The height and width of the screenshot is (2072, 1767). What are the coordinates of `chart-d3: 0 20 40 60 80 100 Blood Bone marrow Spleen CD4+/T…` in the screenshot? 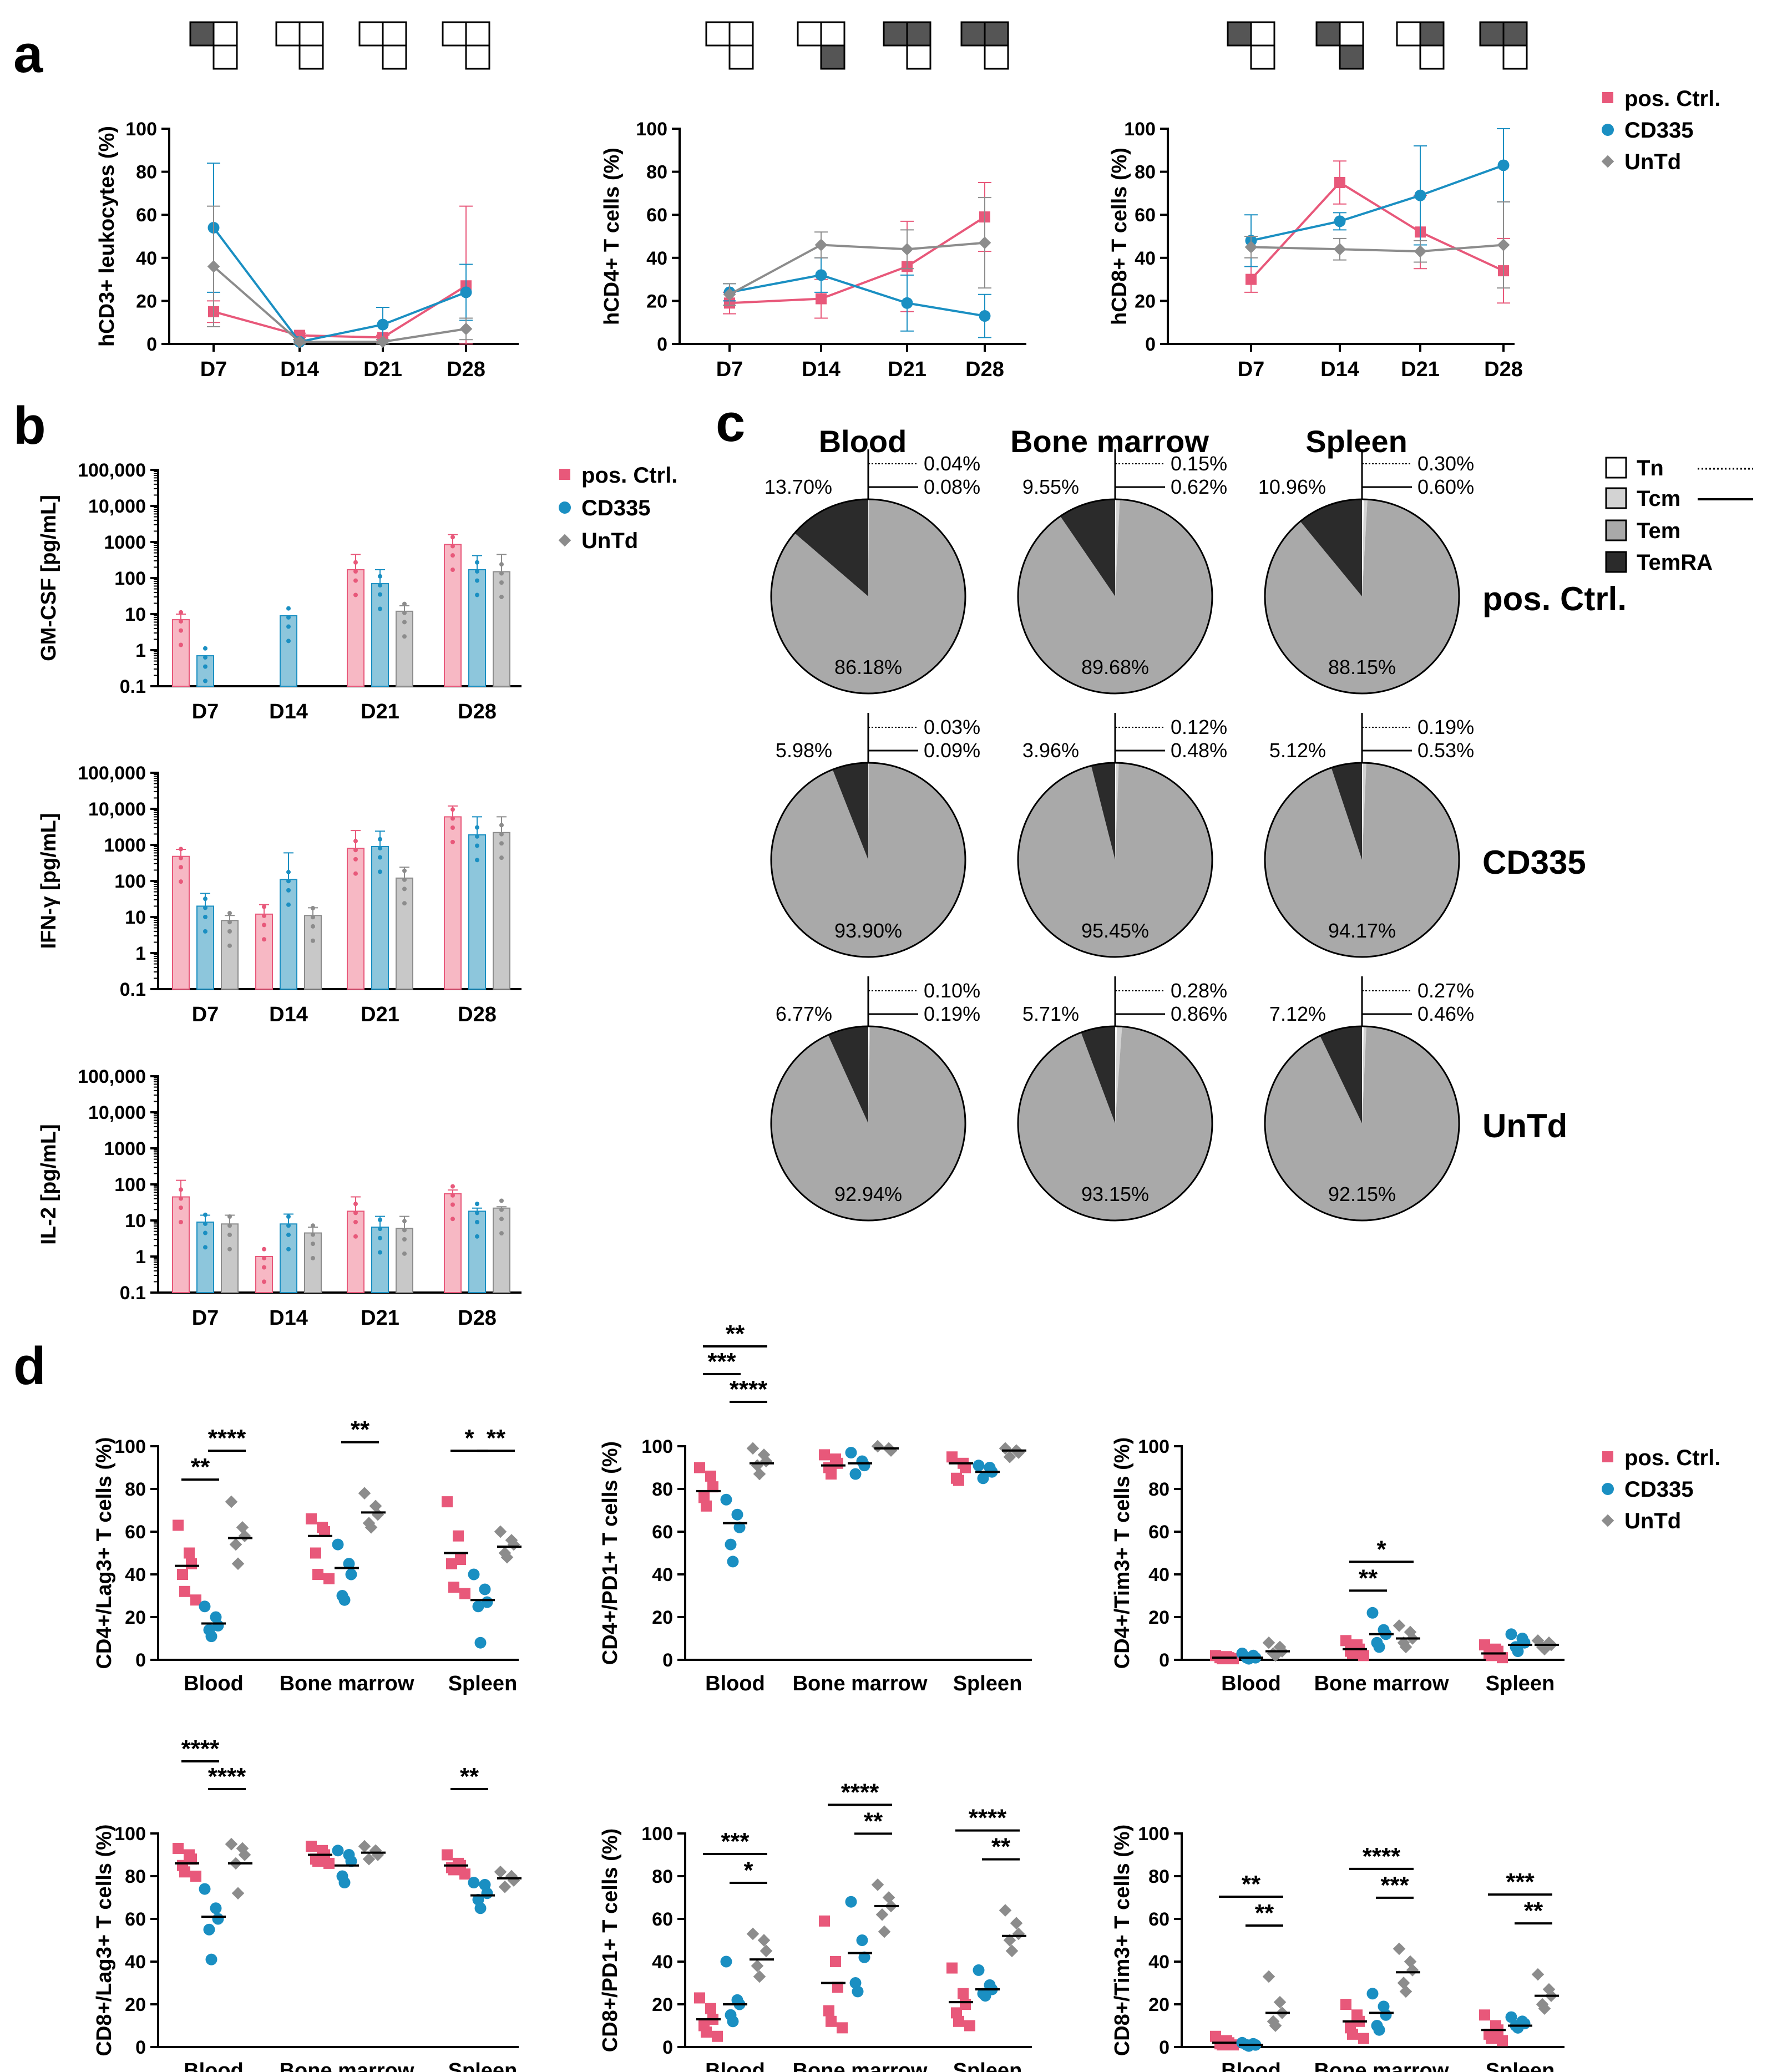 It's located at (1338, 1566).